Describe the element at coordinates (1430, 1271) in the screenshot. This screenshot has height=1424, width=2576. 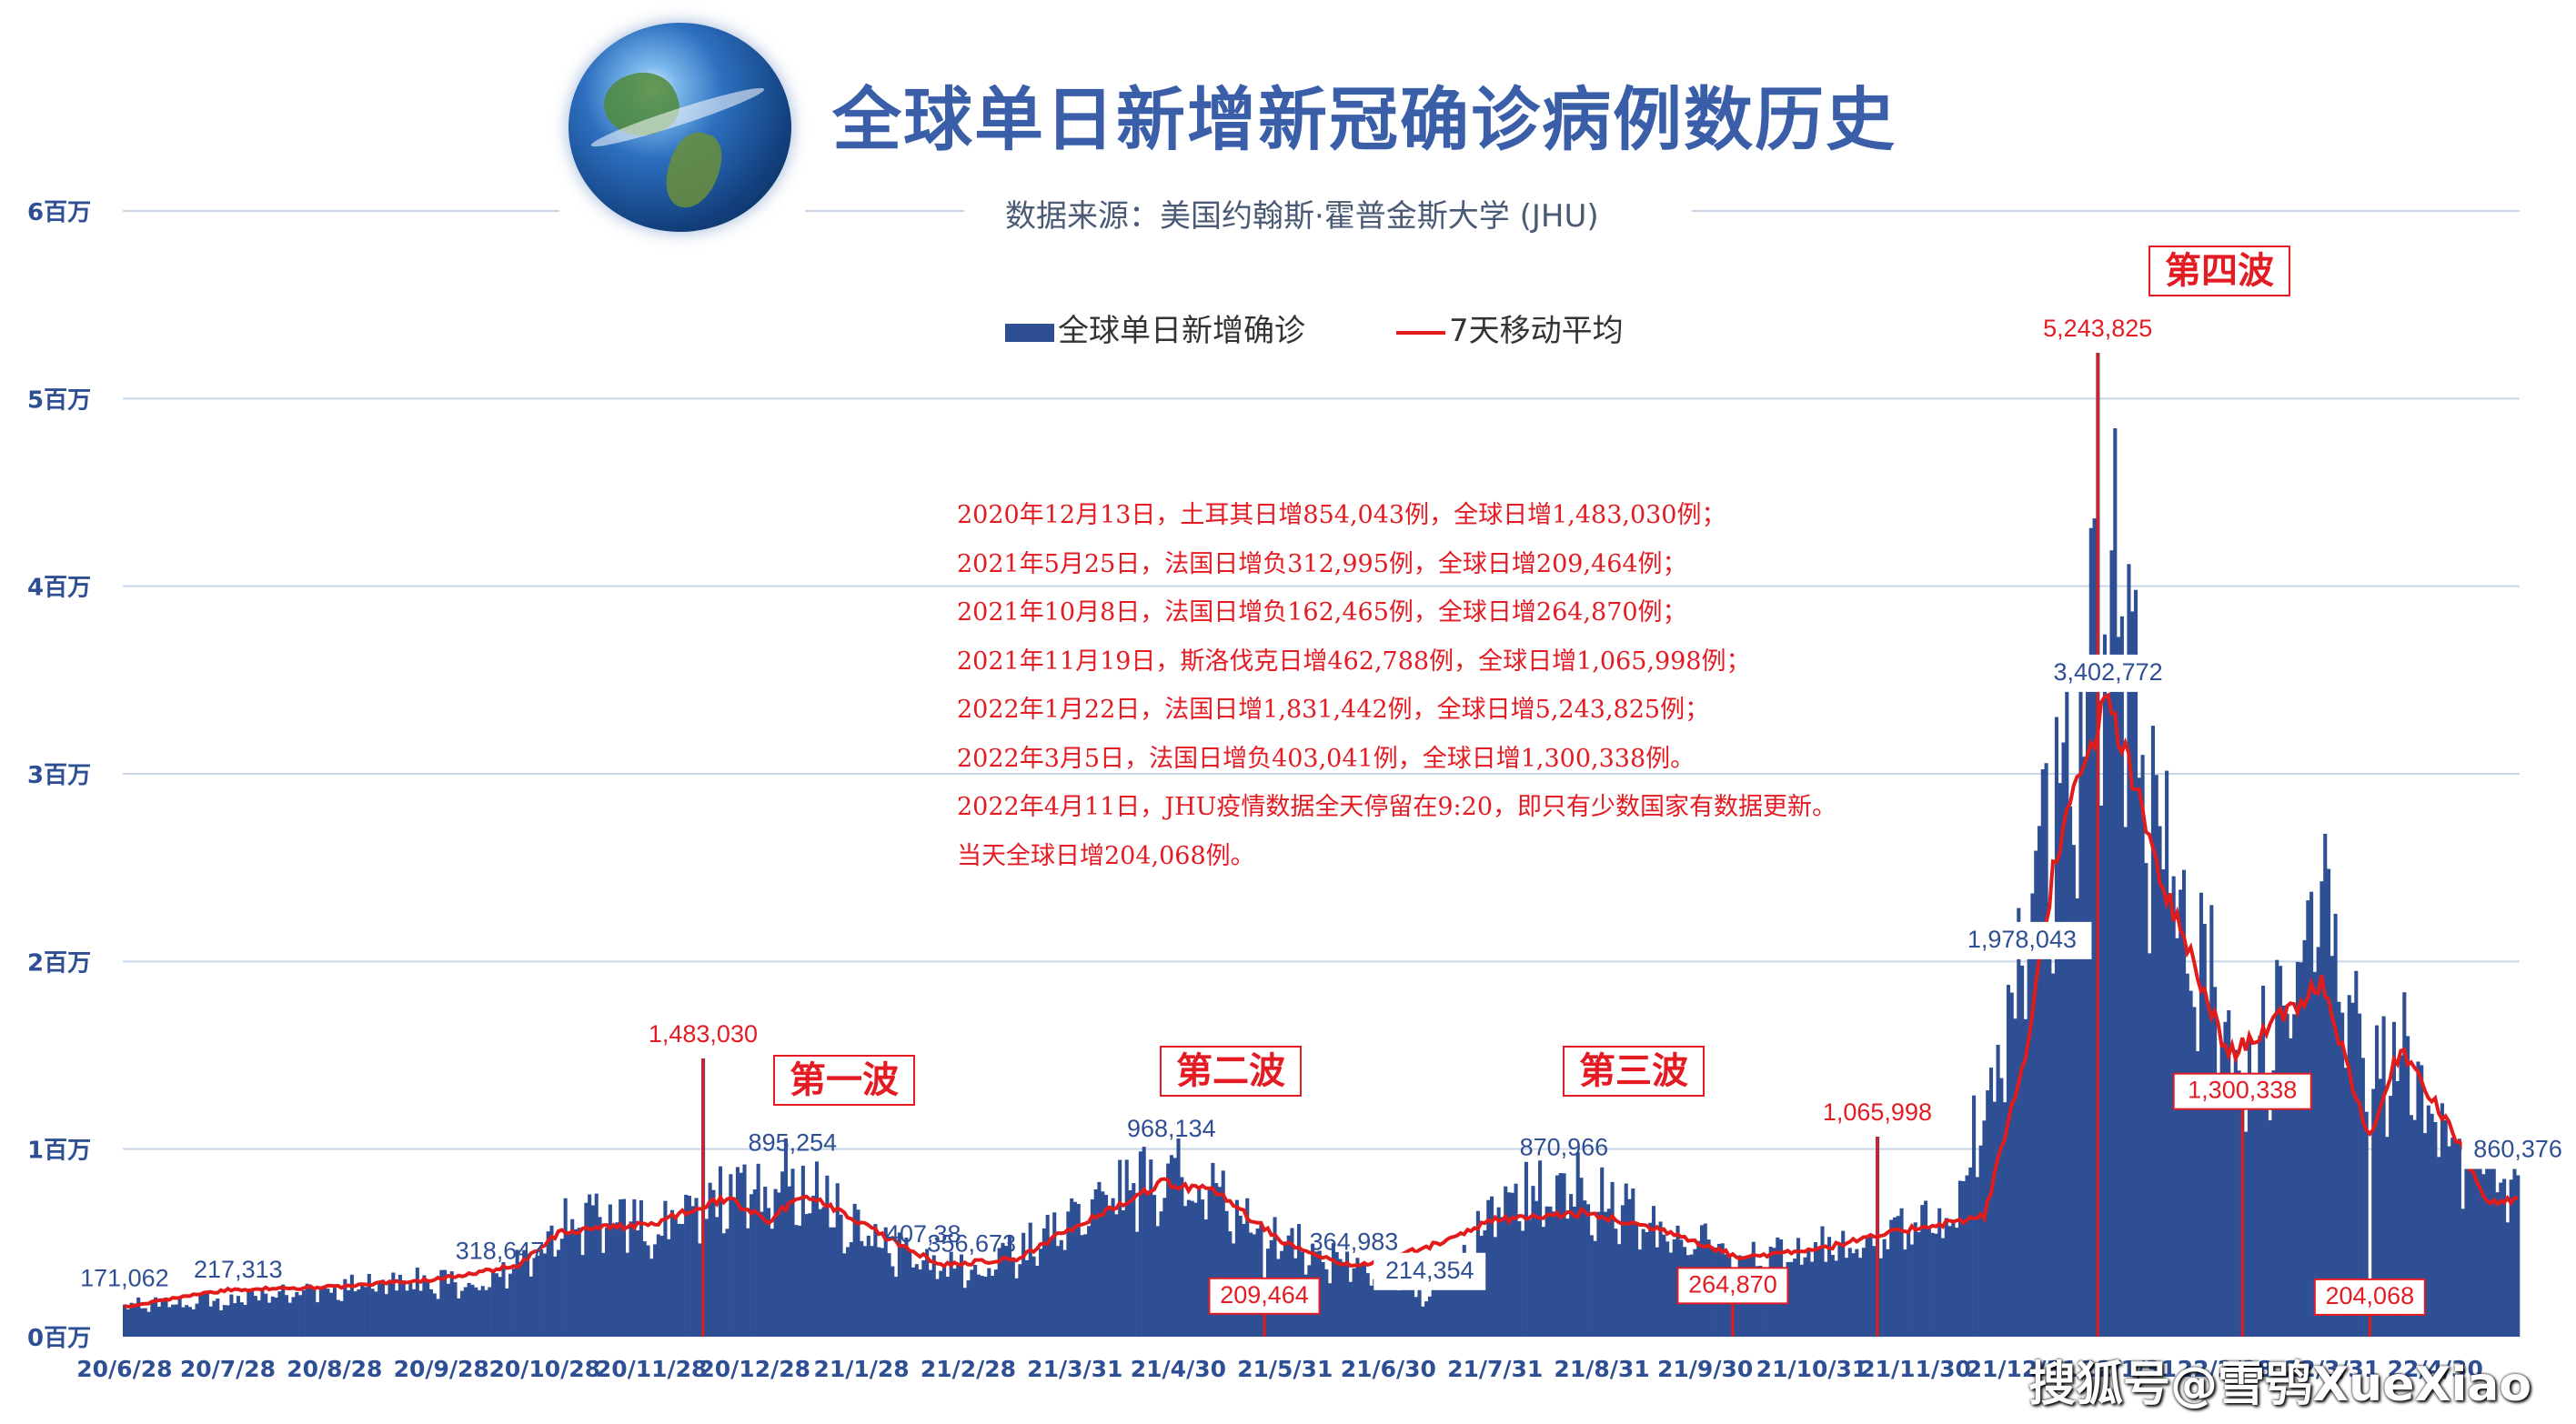
I see `annotation-label-box` at that location.